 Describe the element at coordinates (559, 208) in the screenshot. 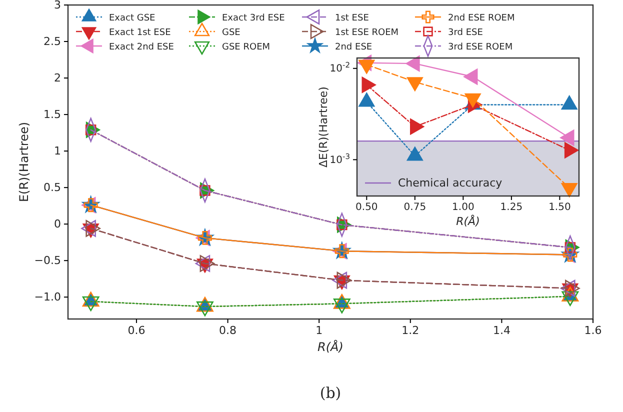

I see `x-tick-label: 1.50` at that location.